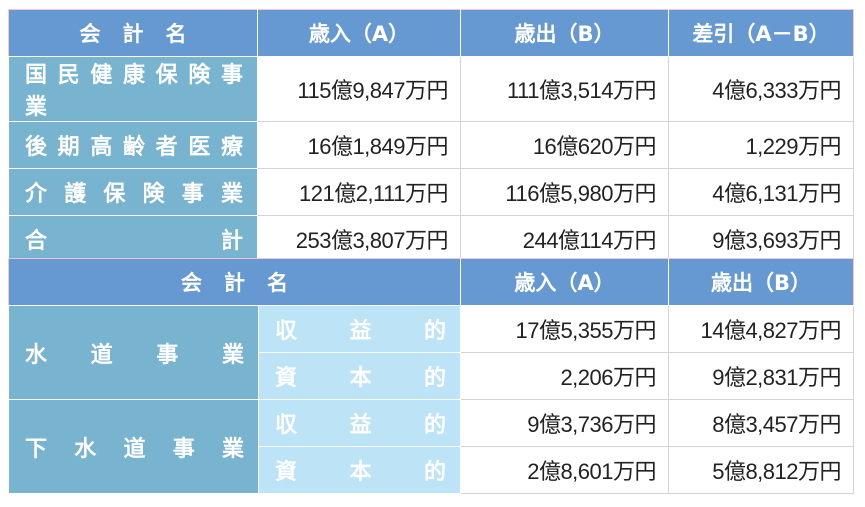  I want to click on revenue: 9億3,736万円, so click(564, 423).